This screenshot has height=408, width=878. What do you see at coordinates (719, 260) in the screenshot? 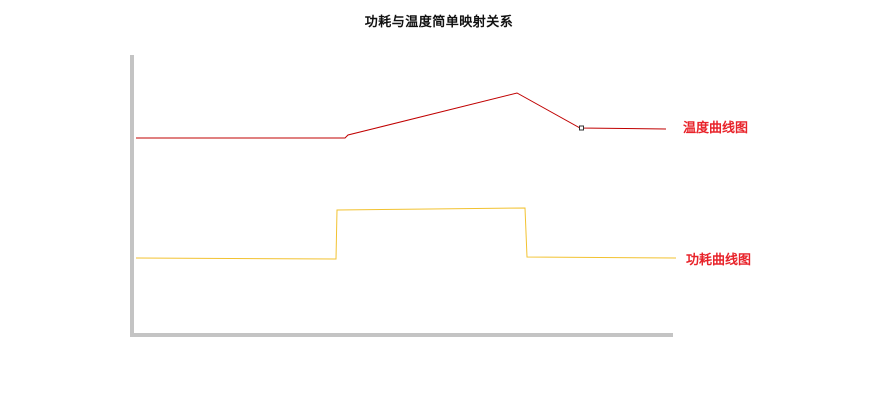
I see `power-curve-label: 功耗曲线图` at bounding box center [719, 260].